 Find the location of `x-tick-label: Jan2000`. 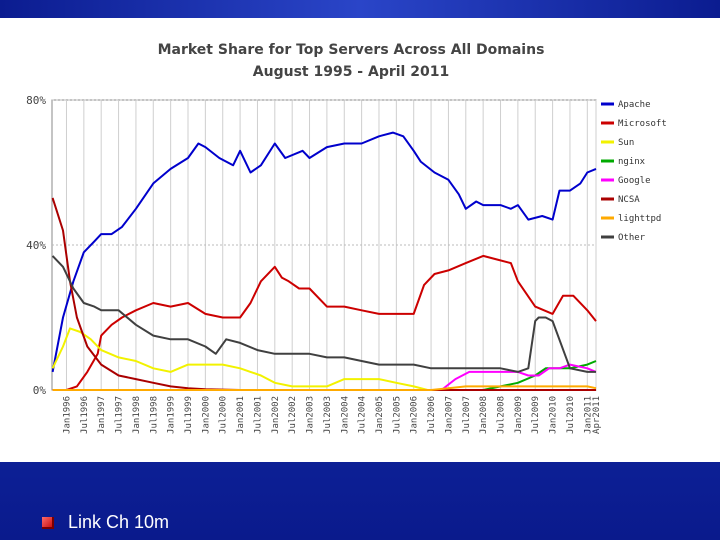

x-tick-label: Jan2000 is located at coordinates (206, 415).